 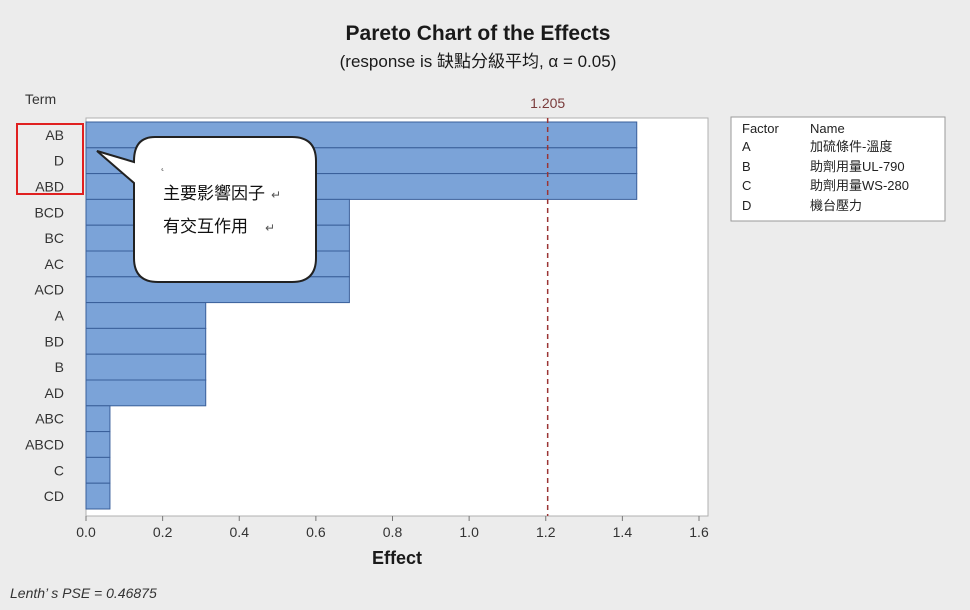 What do you see at coordinates (49, 212) in the screenshot?
I see `term-label-bcd: BCD` at bounding box center [49, 212].